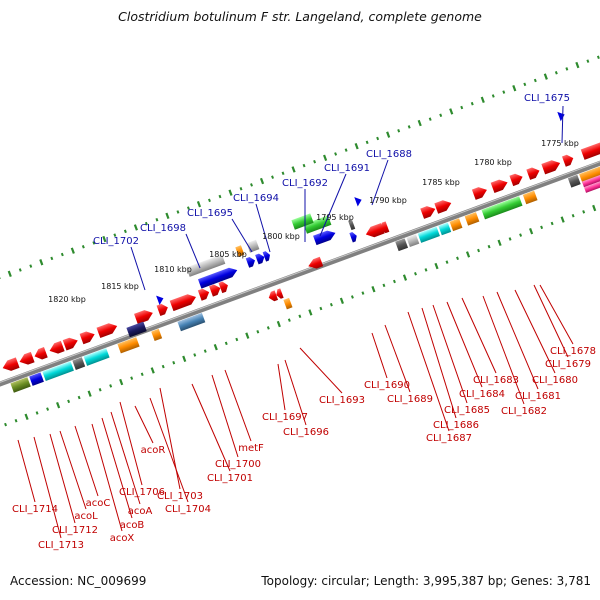  I want to click on gene-label-upper: CLI_1702, so click(116, 241).